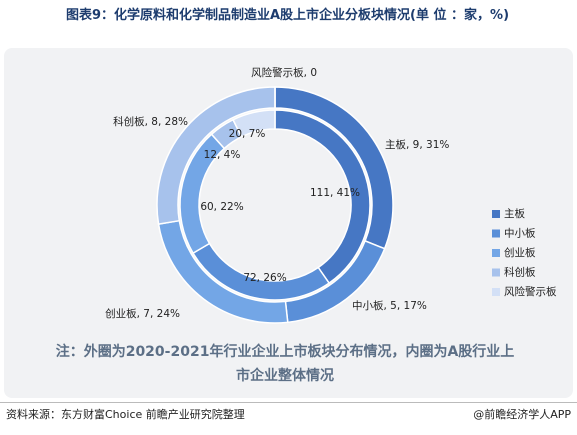 This screenshot has height=435, width=577. What do you see at coordinates (417, 144) in the screenshot?
I see `data-label: 主板, 9, 31%` at bounding box center [417, 144].